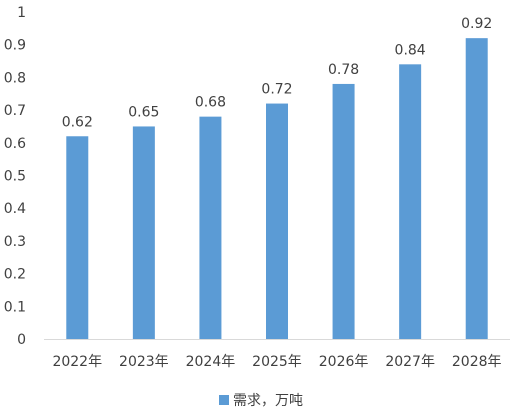  What do you see at coordinates (15, 307) in the screenshot?
I see `y-tick-label: 0.1` at bounding box center [15, 307].